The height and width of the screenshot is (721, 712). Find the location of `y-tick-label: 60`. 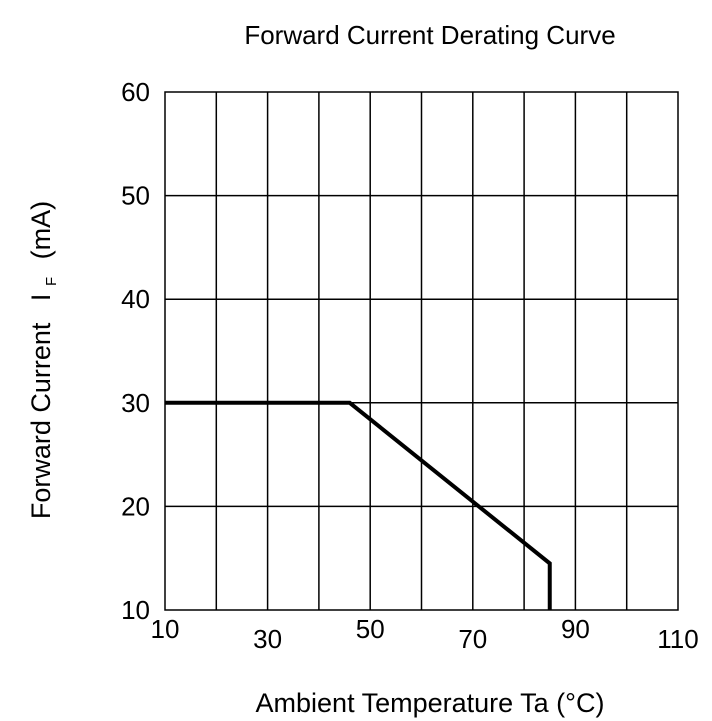

y-tick-label: 60 is located at coordinates (135, 92).